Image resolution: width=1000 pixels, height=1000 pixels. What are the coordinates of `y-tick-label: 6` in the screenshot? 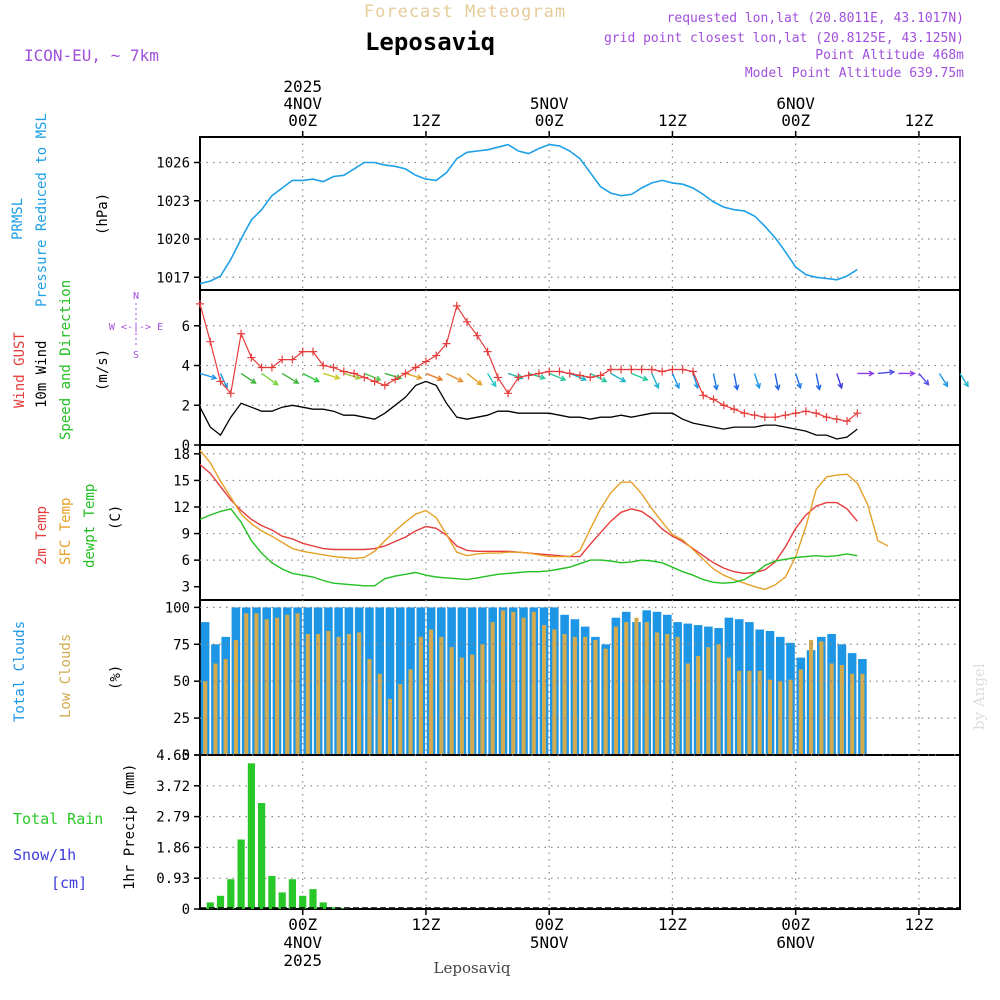 It's located at (186, 327).